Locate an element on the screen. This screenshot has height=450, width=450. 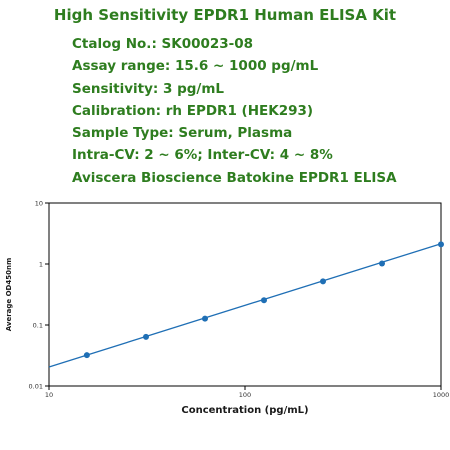
sample-type: Sample Type: Serum, Plasma is located at coordinates (182, 133).